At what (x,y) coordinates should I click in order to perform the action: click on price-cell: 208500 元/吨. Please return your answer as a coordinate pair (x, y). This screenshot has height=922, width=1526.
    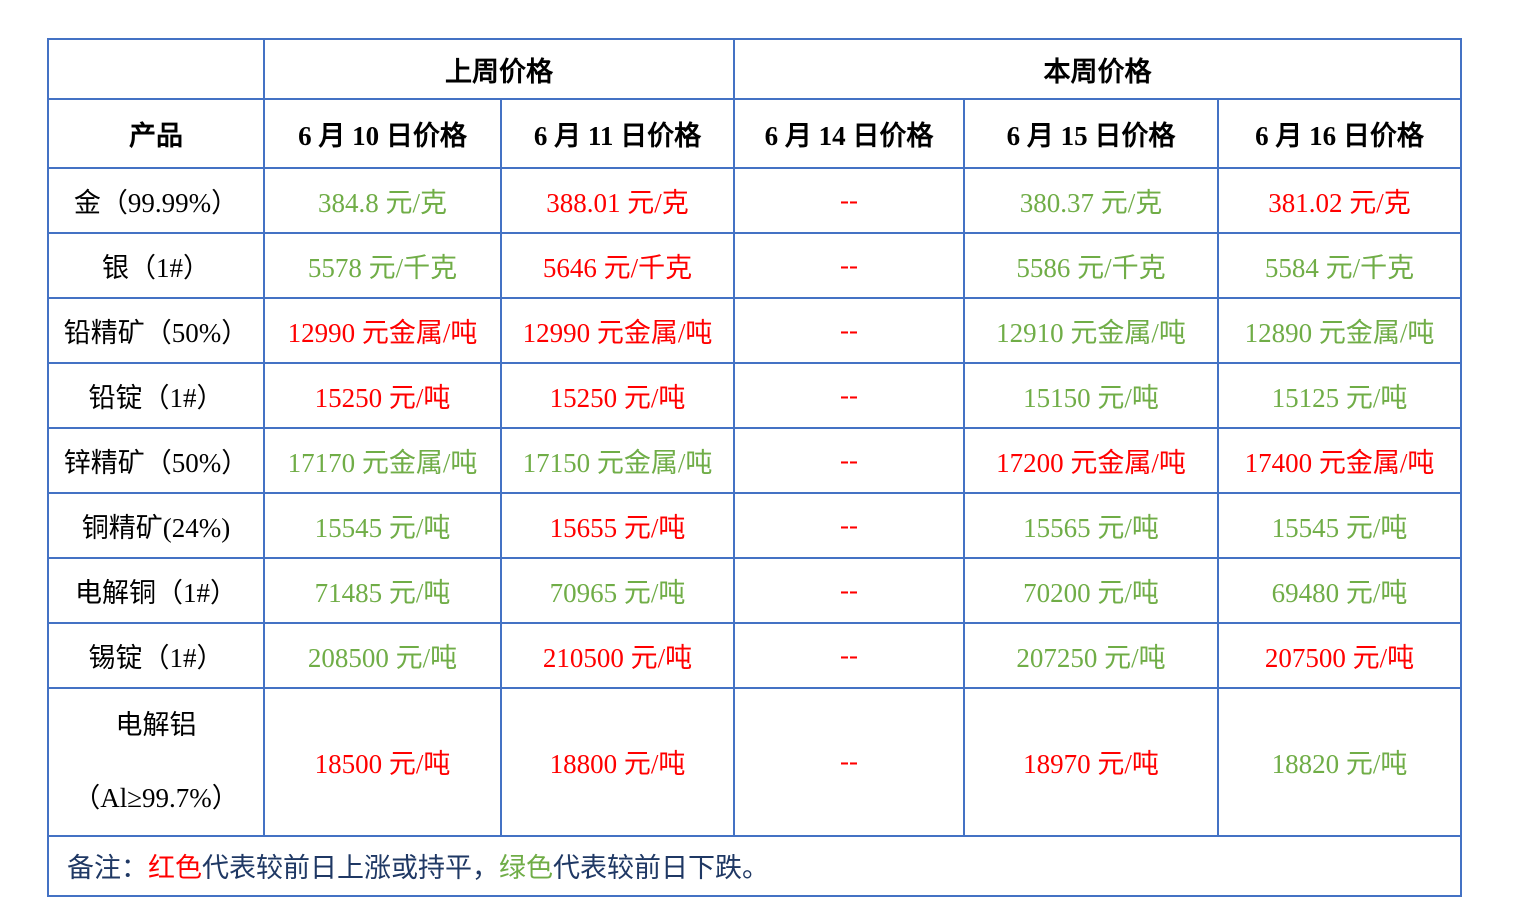
    Looking at the image, I should click on (382, 655).